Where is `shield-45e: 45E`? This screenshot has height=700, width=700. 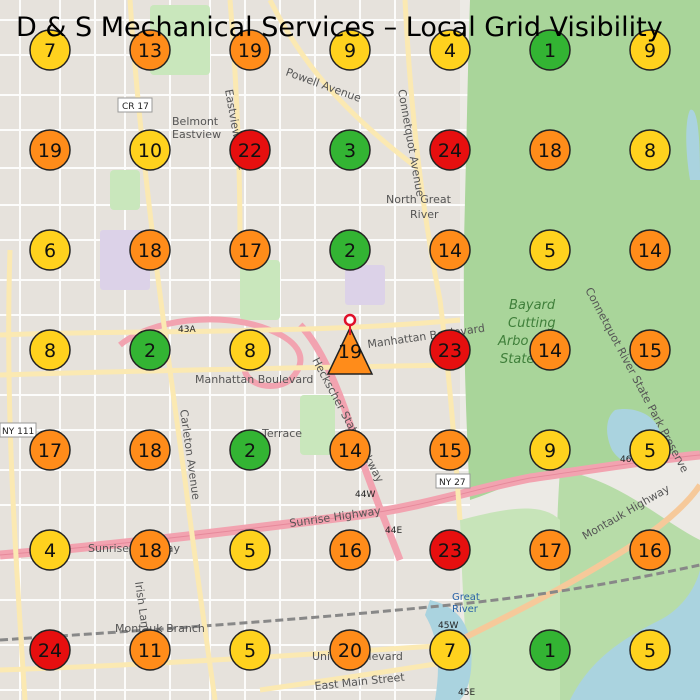
shield-45e: 45E is located at coordinates (466, 693).